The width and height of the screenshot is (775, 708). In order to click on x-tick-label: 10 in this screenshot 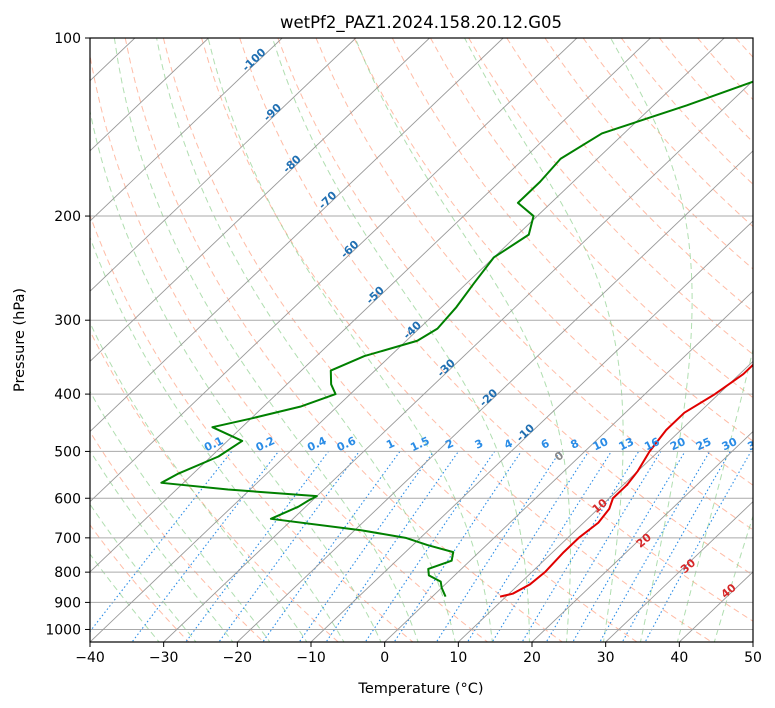, I will do `click(458, 658)`.